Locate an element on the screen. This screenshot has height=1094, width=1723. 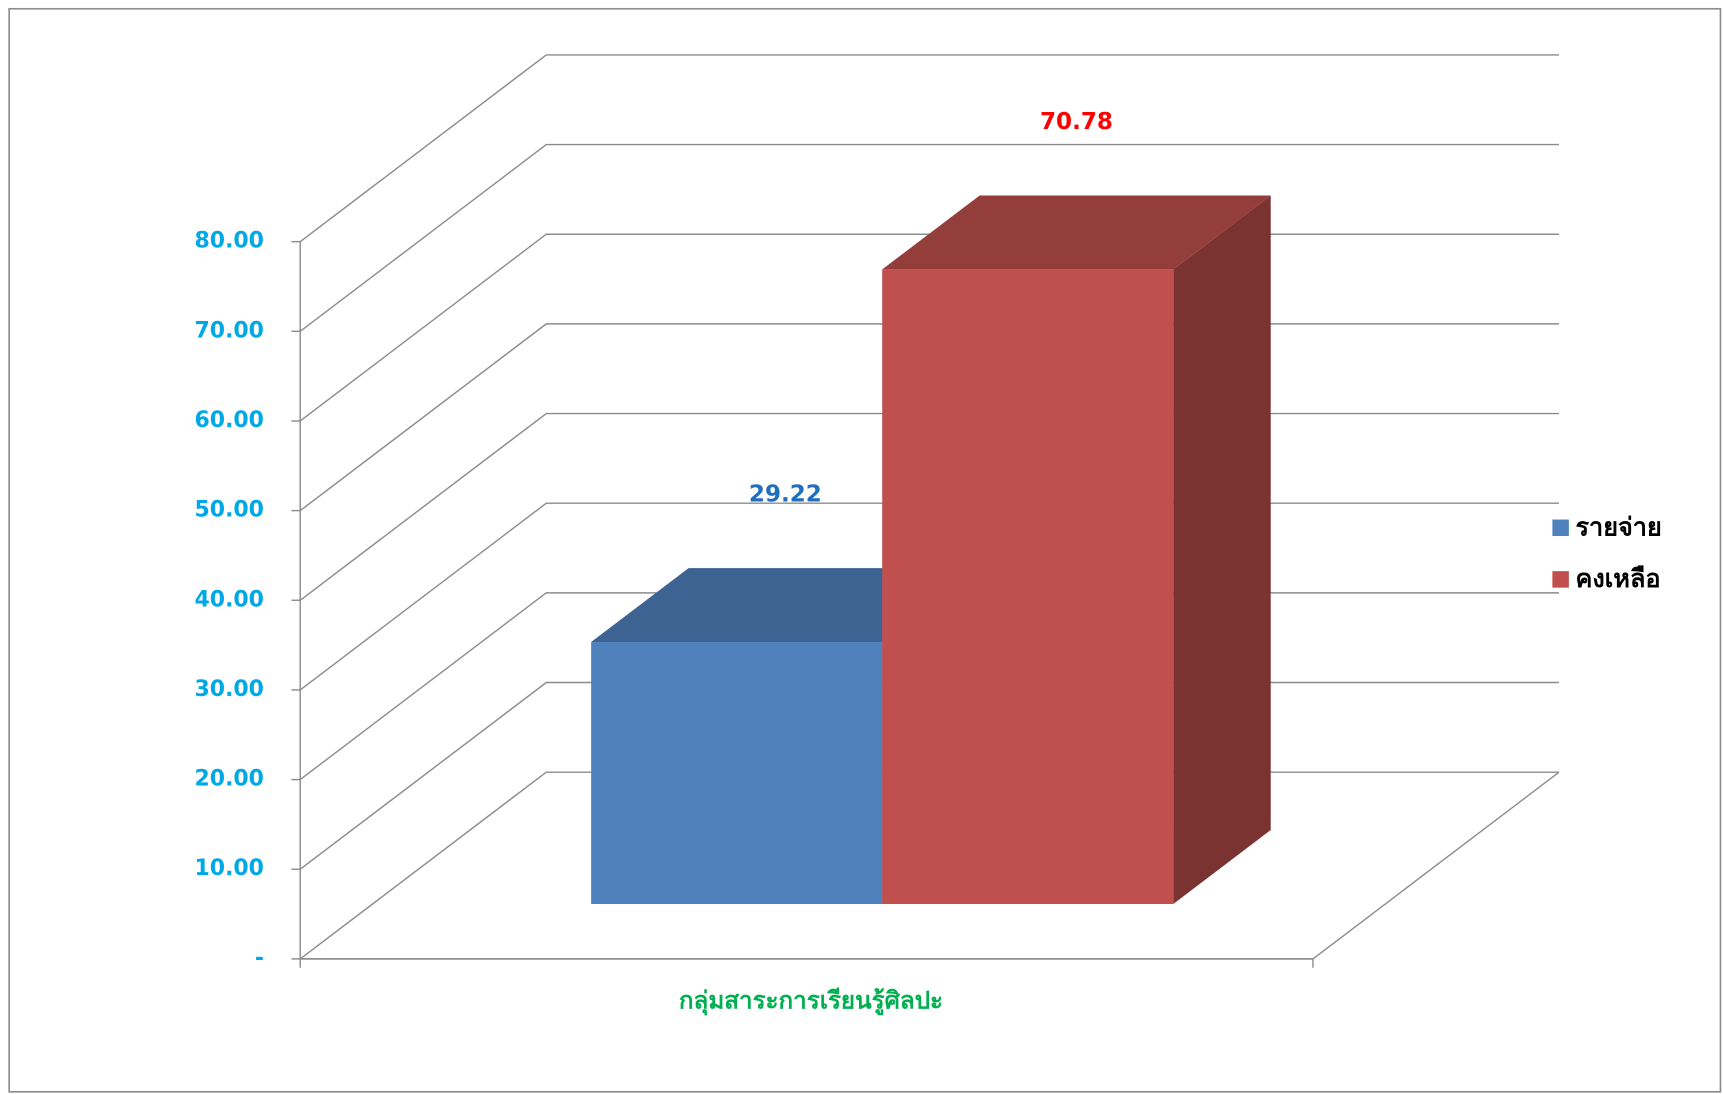
y-tick-label: 50.00 is located at coordinates (229, 510).